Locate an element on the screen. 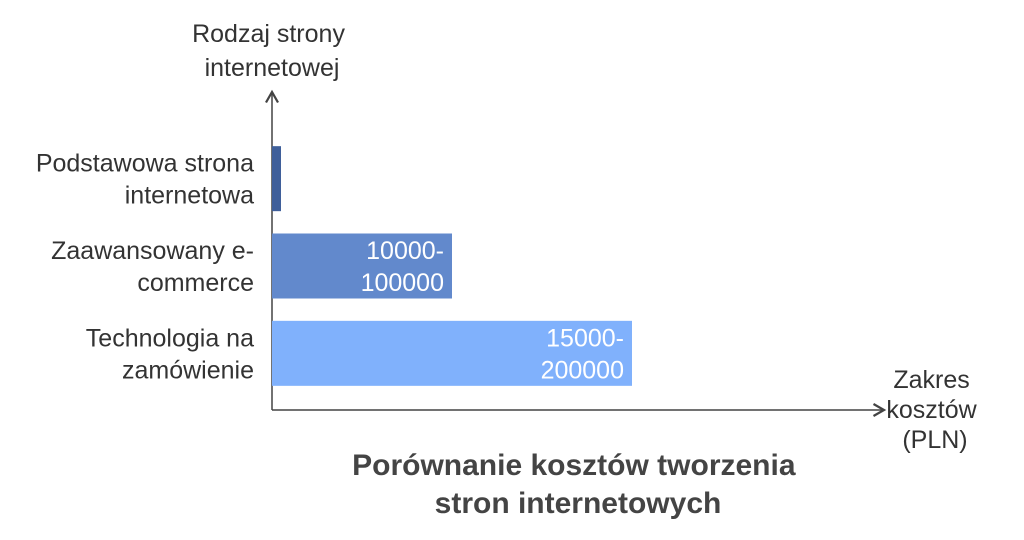 The height and width of the screenshot is (540, 1024). category-tick-label: Technologia na zamówienie is located at coordinates (170, 354).